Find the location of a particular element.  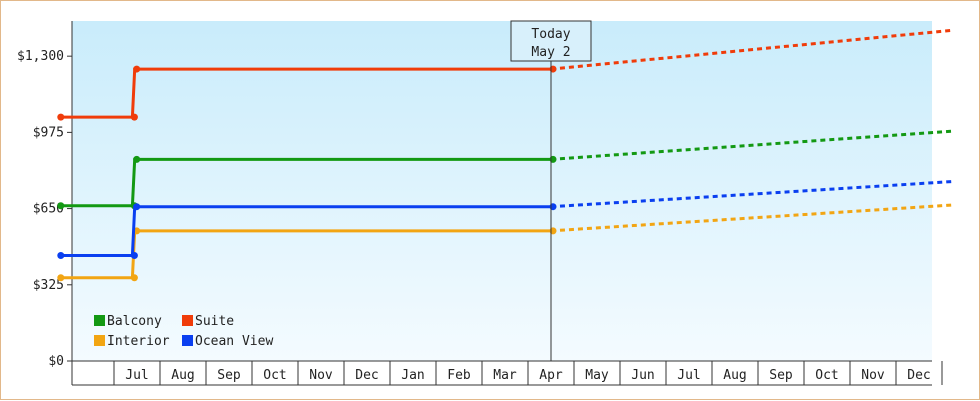

legend-label: Balcony is located at coordinates (134, 321).